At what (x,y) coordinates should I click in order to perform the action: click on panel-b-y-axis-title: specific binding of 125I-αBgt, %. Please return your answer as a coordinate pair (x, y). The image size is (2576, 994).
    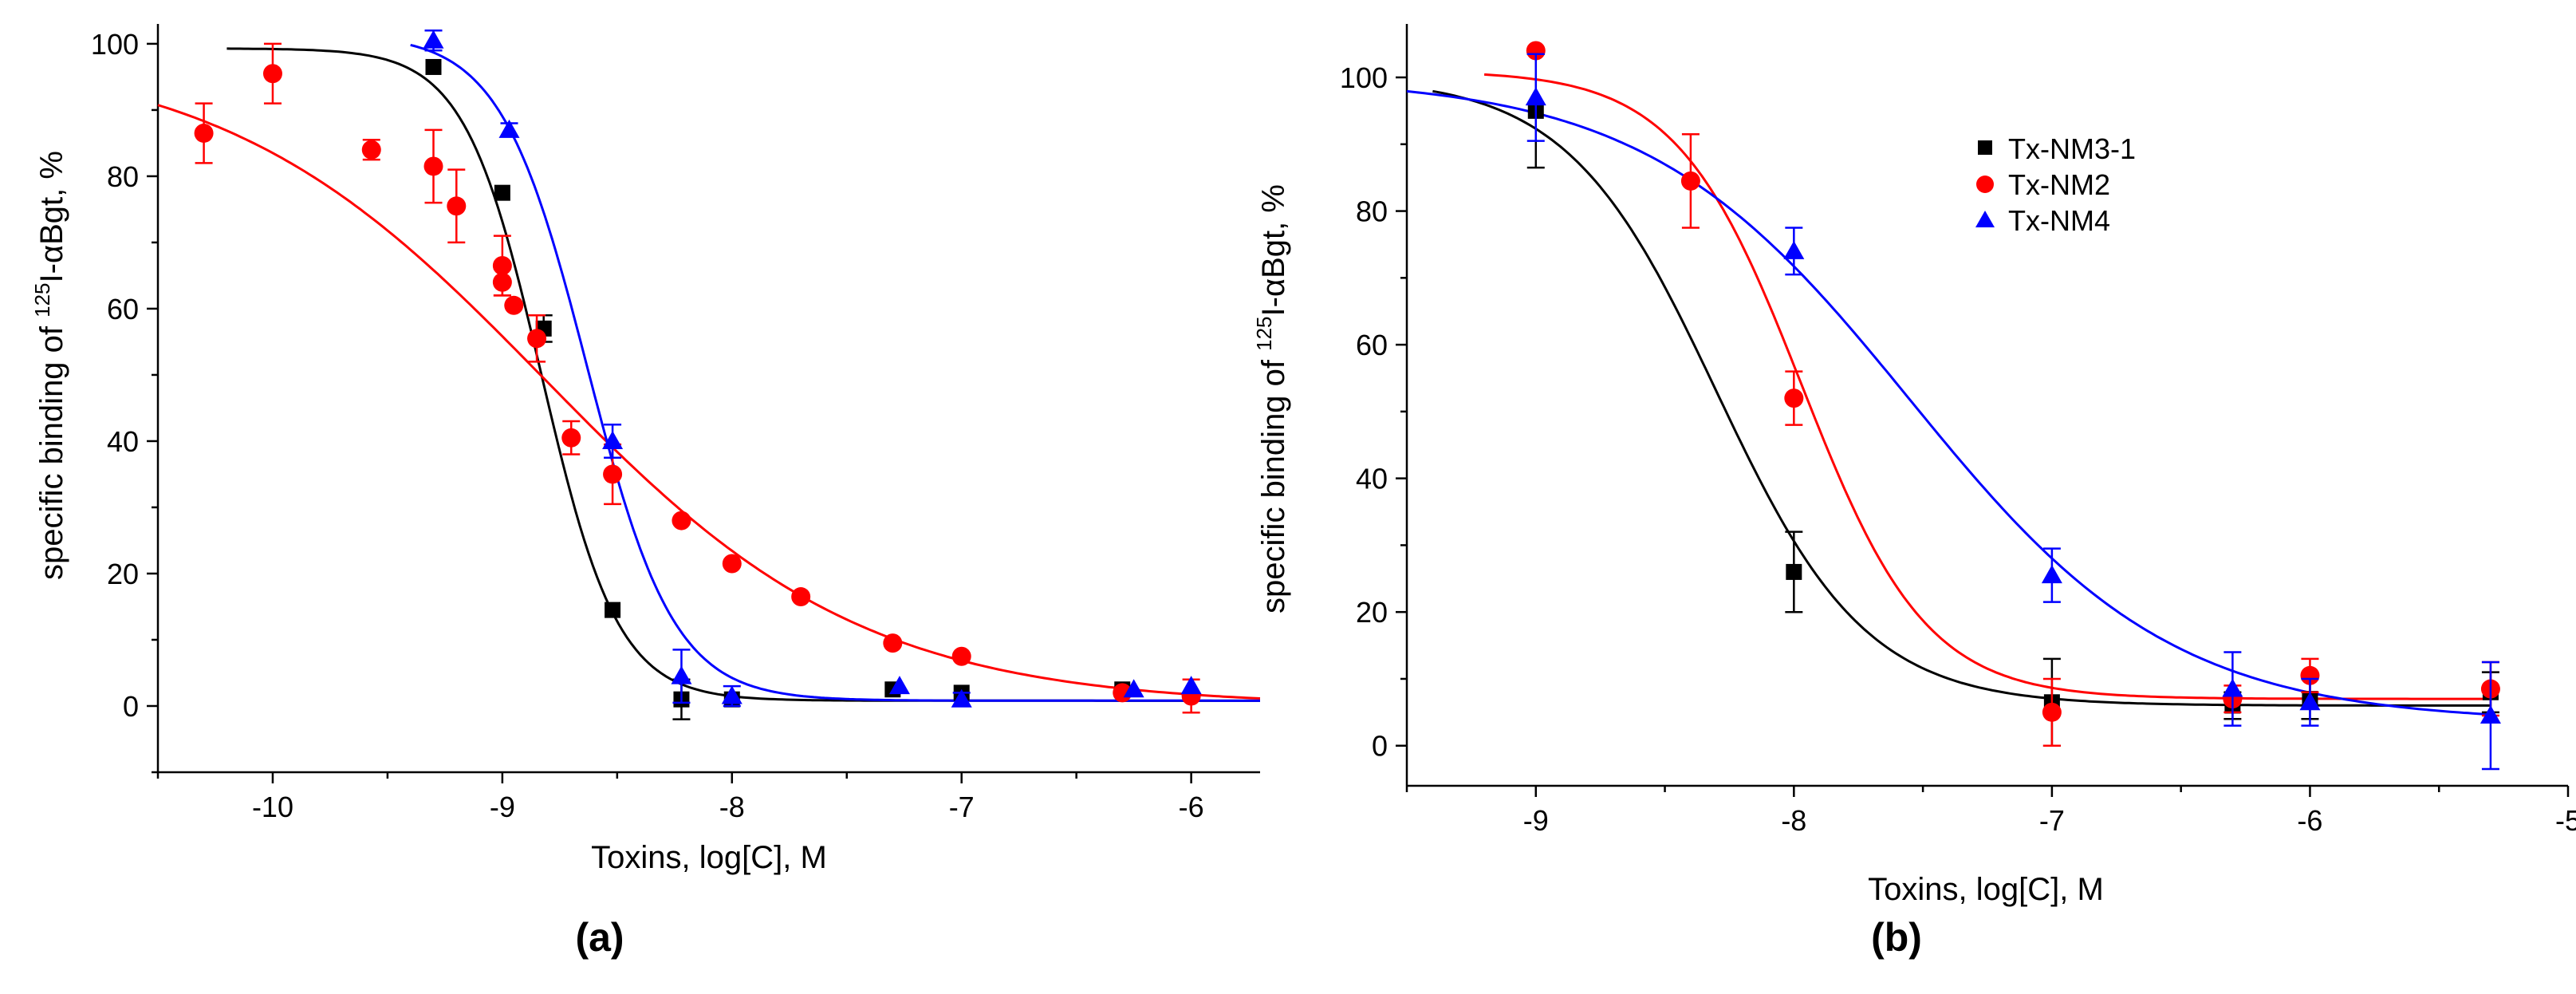
    Looking at the image, I should click on (1271, 398).